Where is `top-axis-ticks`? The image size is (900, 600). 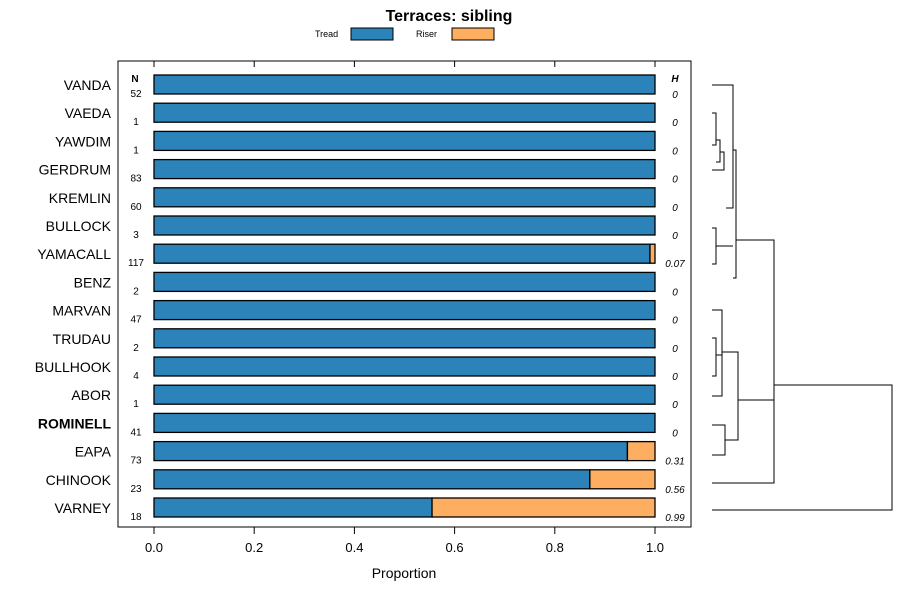
top-axis-ticks is located at coordinates (404, 64).